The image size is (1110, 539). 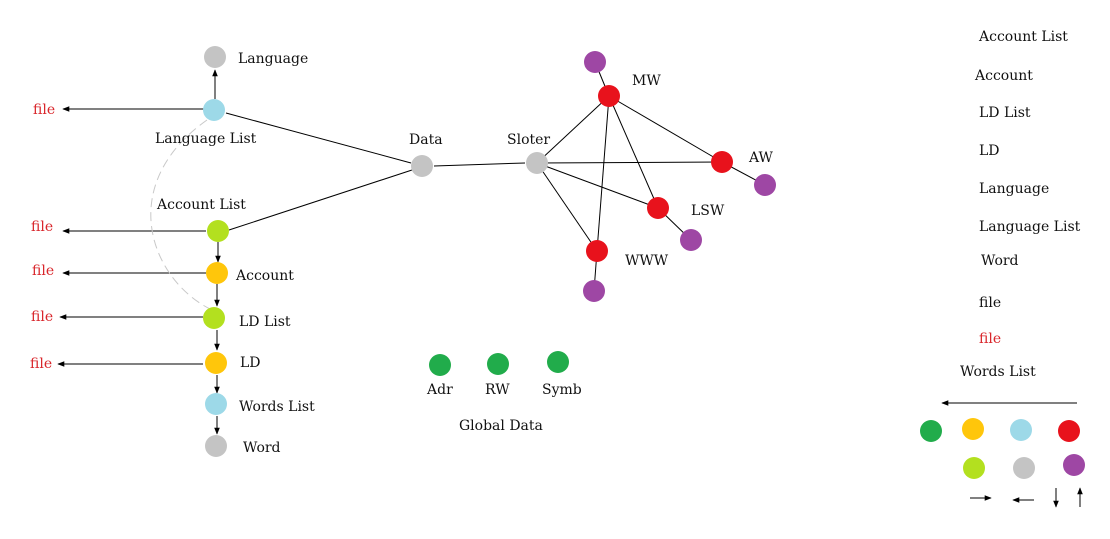 What do you see at coordinates (528, 140) in the screenshot?
I see `label-sloter: Sloter` at bounding box center [528, 140].